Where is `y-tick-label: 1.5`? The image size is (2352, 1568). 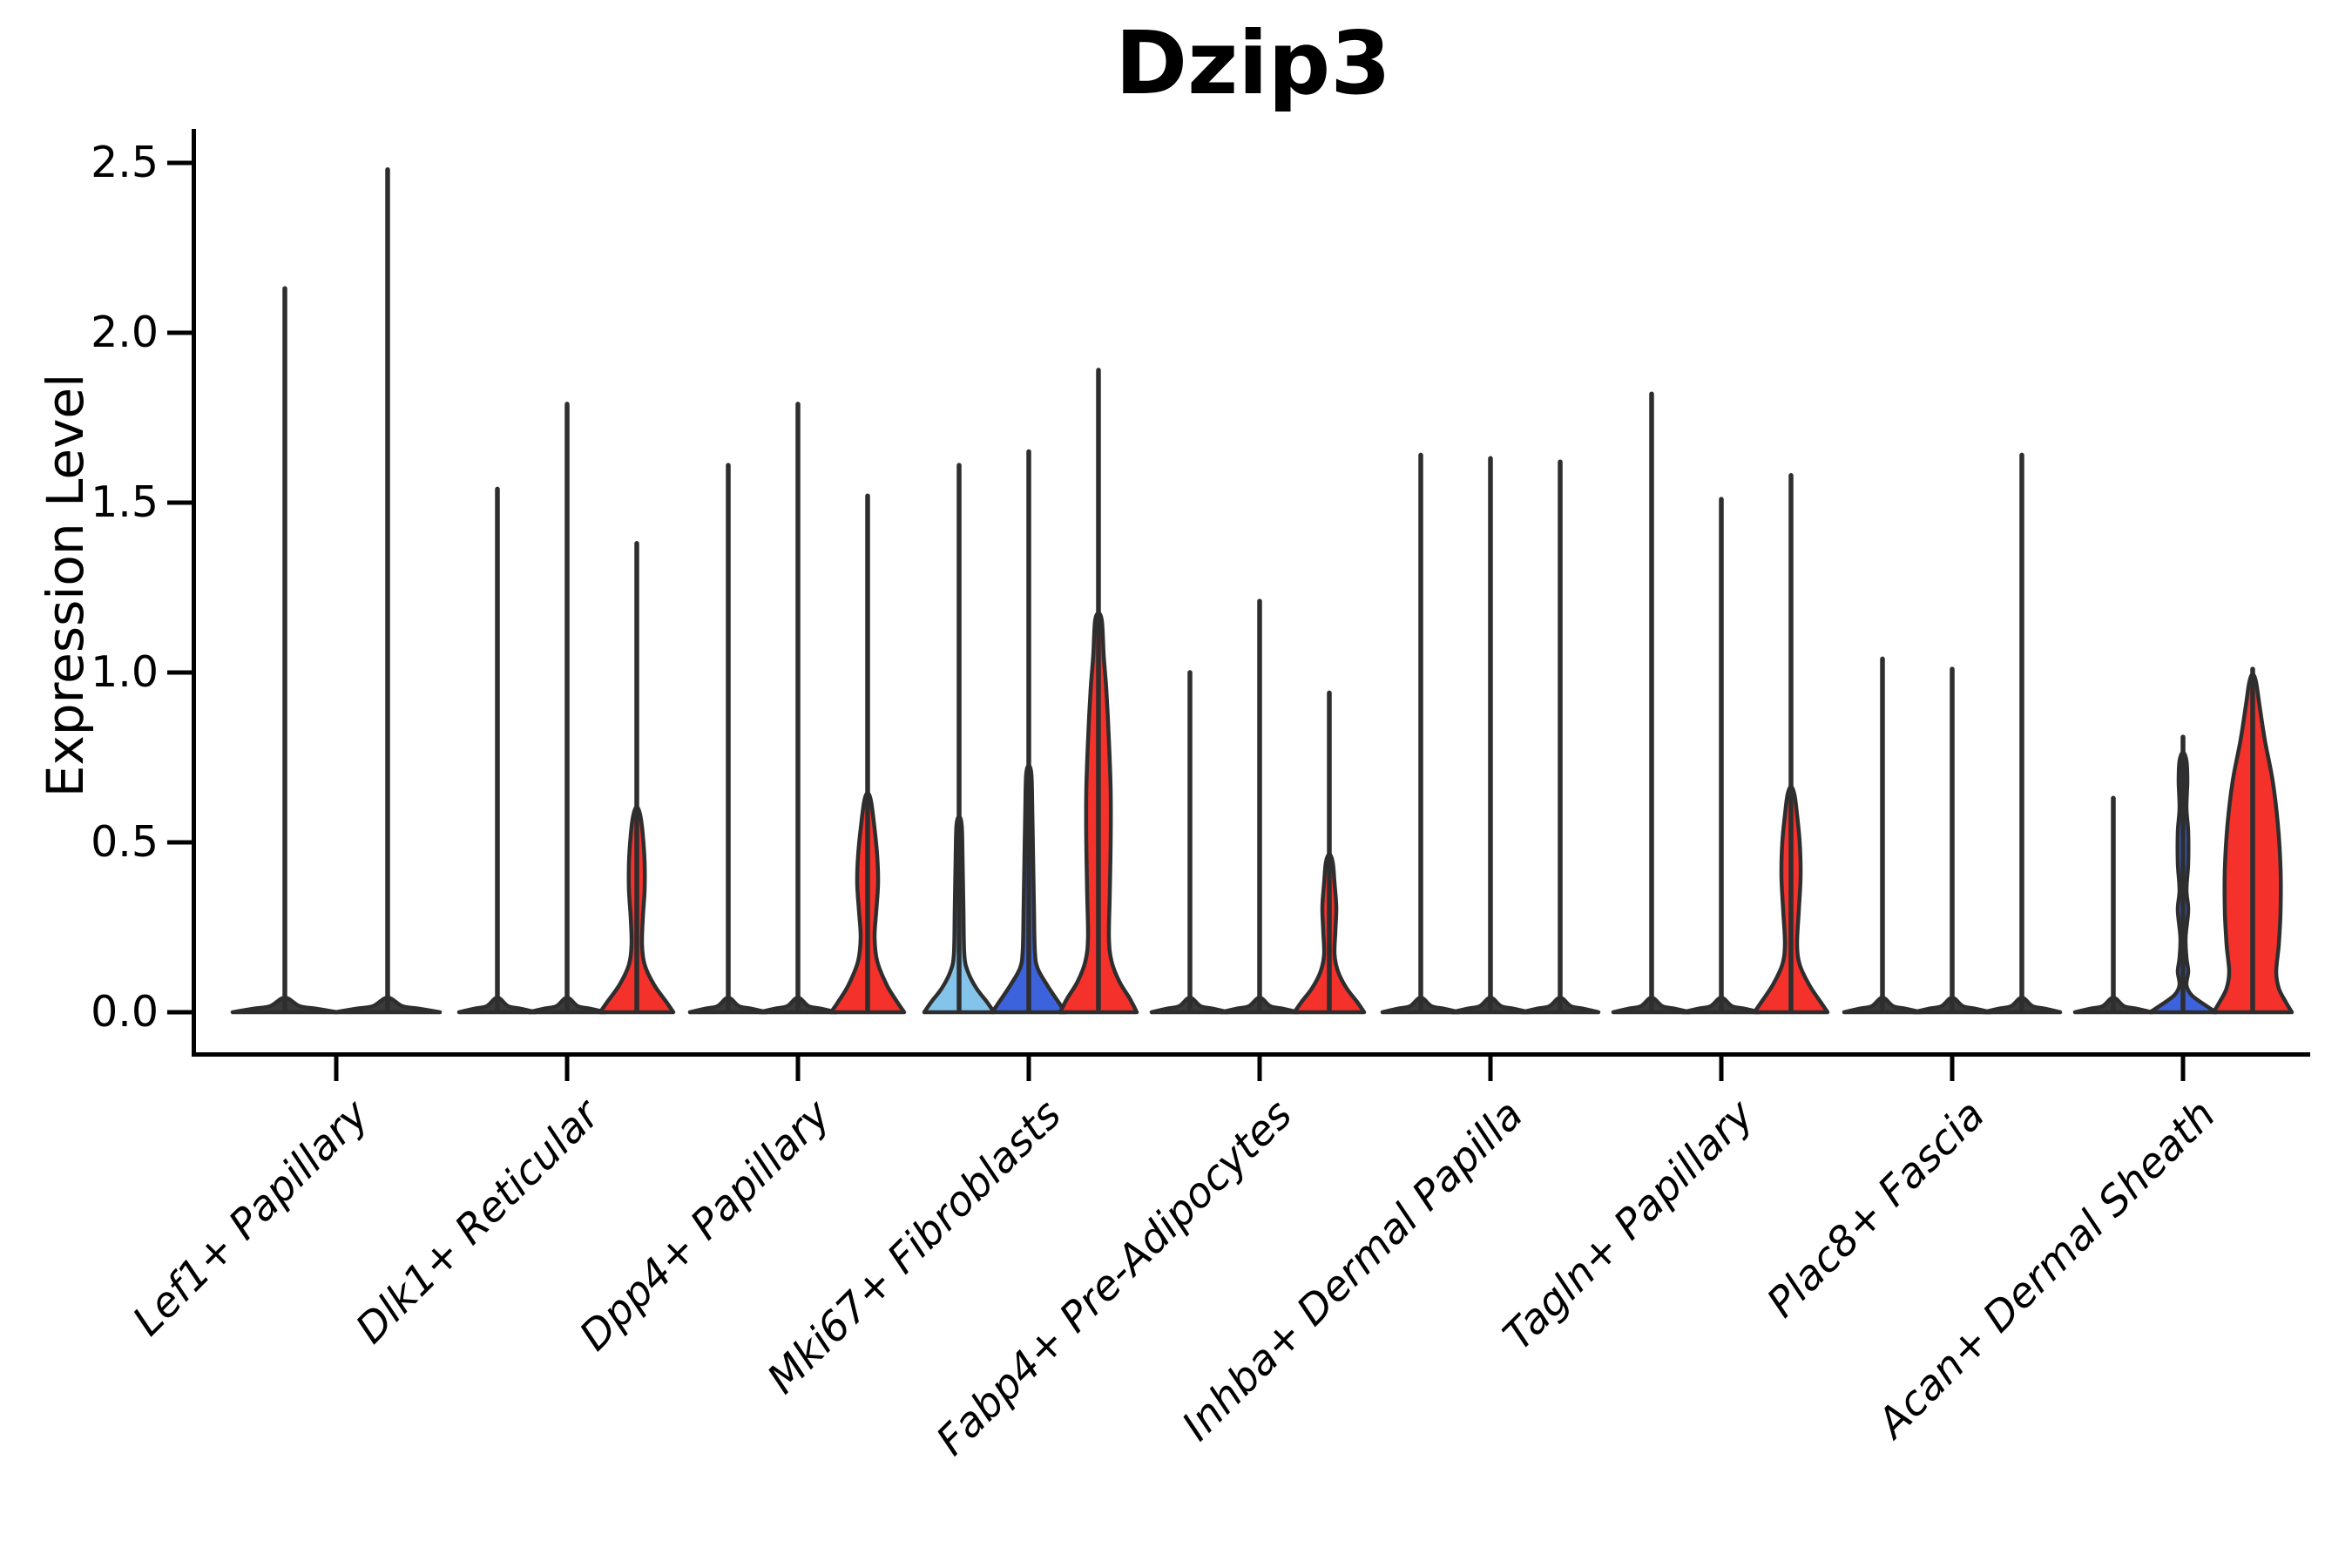
y-tick-label: 1.5 is located at coordinates (125, 502).